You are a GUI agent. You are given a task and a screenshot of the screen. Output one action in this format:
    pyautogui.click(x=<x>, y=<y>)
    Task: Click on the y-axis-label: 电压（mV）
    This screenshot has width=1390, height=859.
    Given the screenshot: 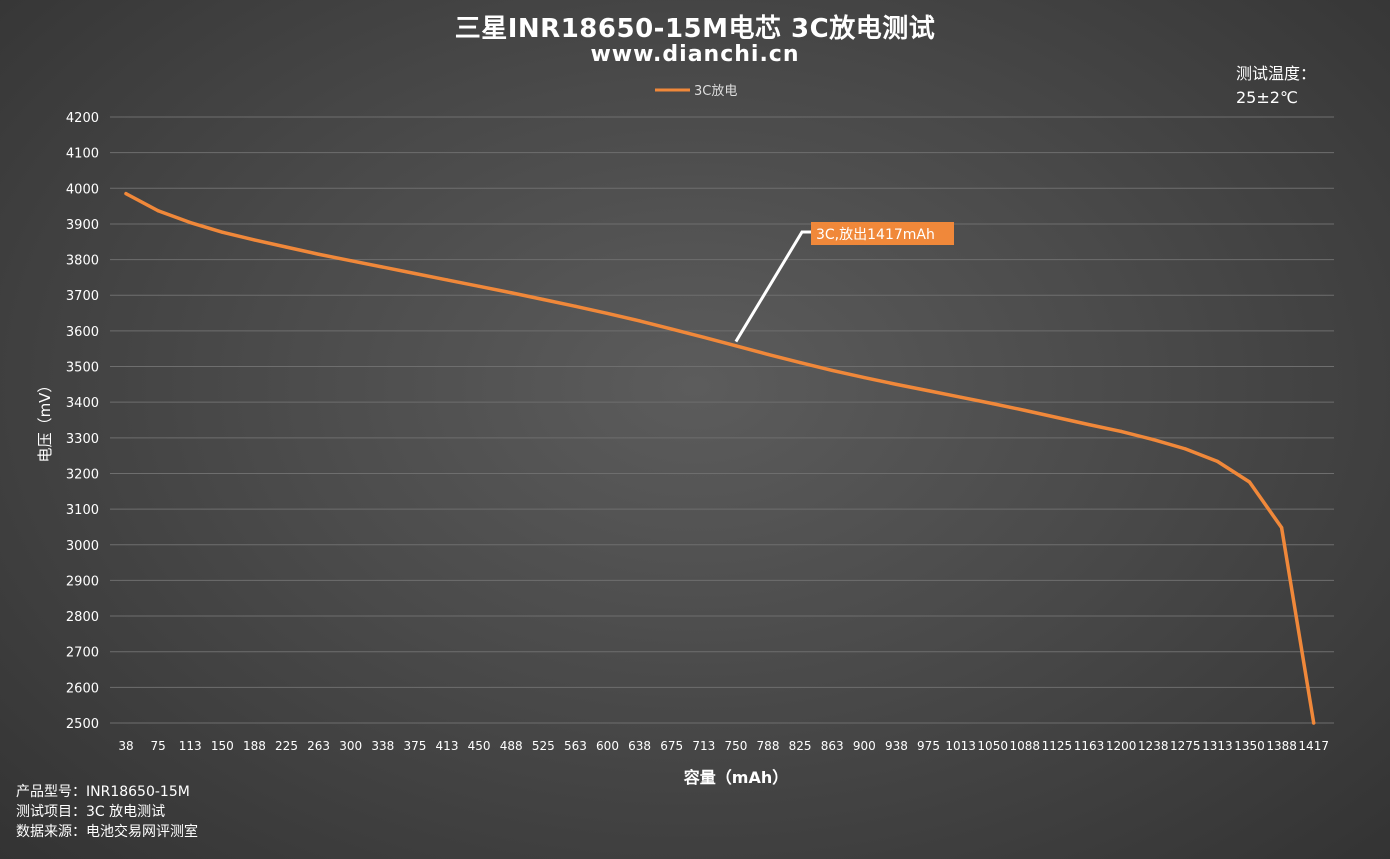 What is the action you would take?
    pyautogui.click(x=45, y=420)
    